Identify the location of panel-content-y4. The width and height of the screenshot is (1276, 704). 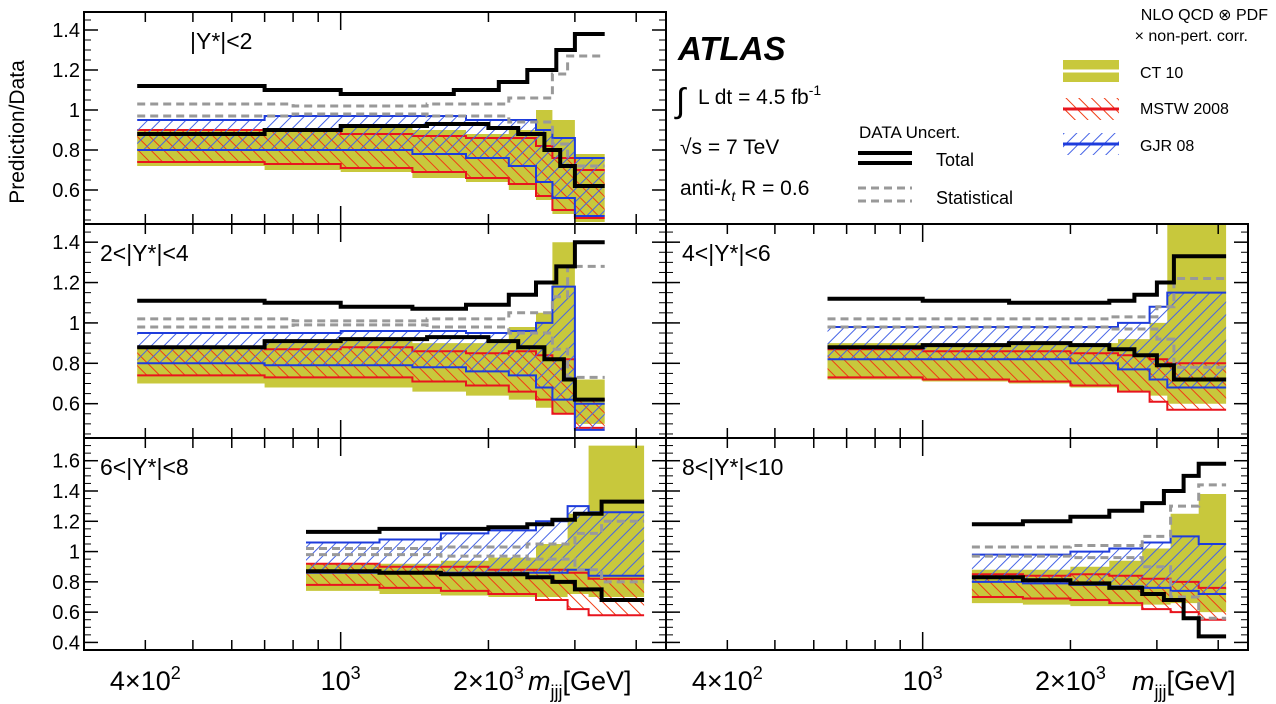
(1027, 317).